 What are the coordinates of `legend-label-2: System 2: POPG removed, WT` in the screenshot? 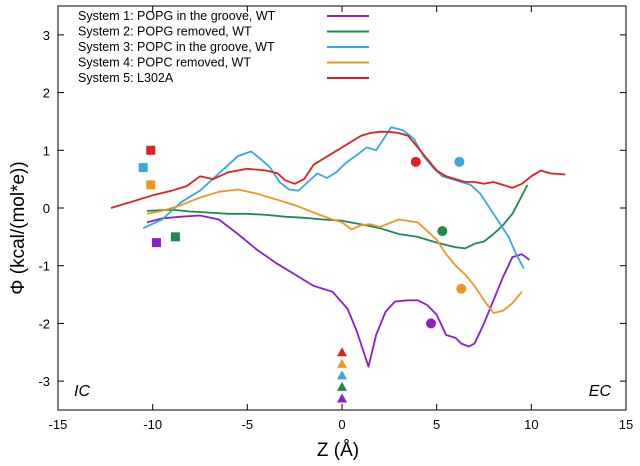 It's located at (165, 32).